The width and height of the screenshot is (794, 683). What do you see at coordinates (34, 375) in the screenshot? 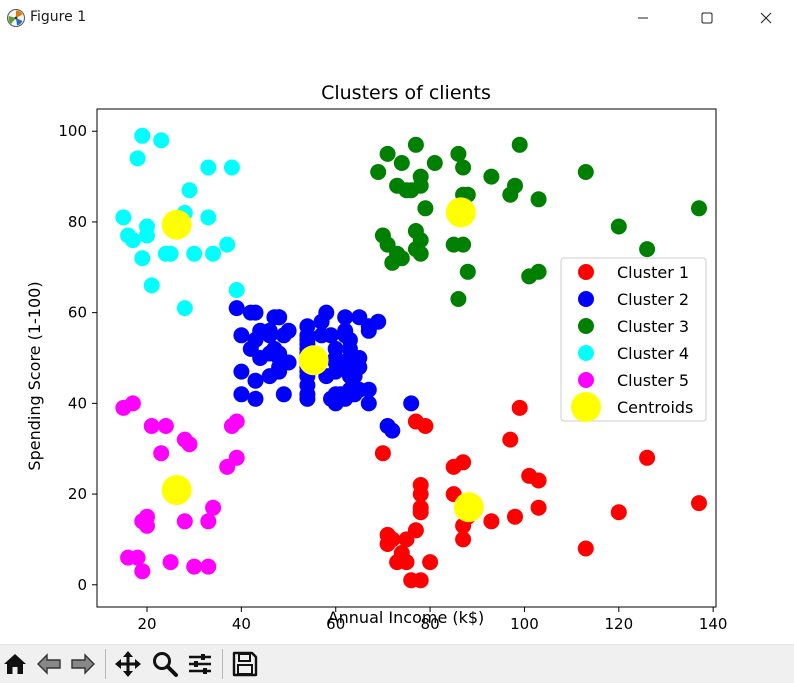
I see `y-axis-label: Spending Score (1-100)` at bounding box center [34, 375].